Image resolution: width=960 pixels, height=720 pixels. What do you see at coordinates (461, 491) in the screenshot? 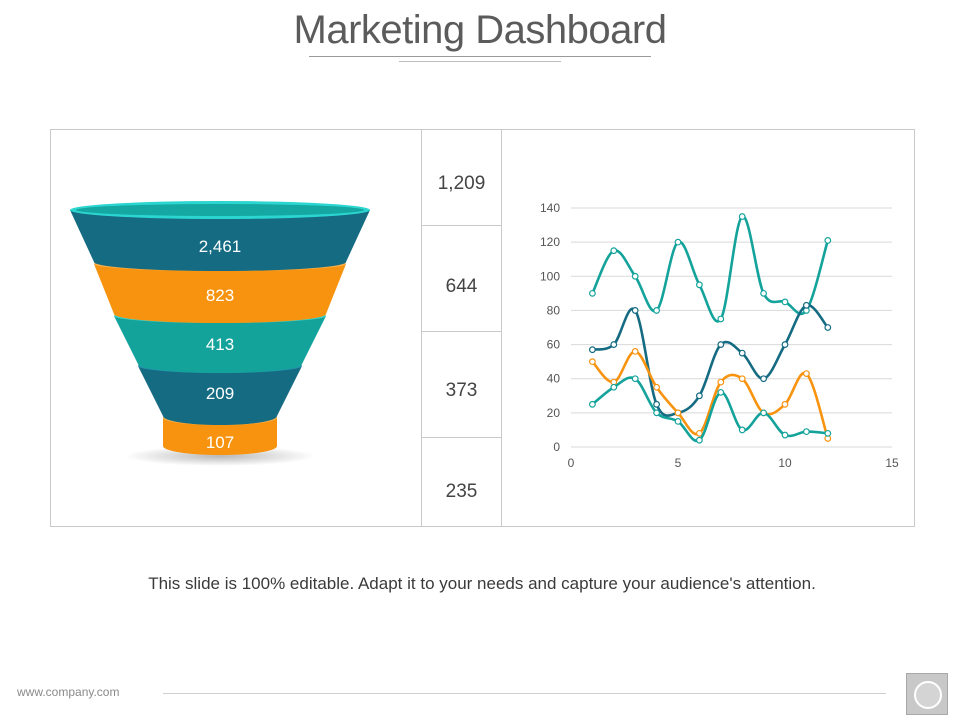
I see `side-number-4: 235` at bounding box center [461, 491].